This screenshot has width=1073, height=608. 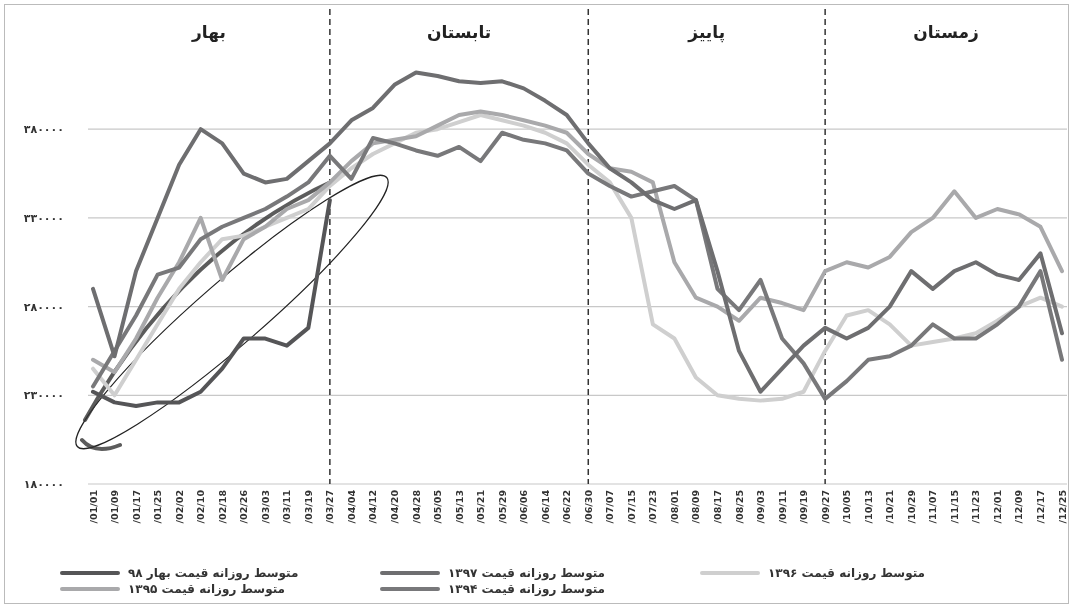 I want to click on annotation: بهار, so click(x=208, y=32).